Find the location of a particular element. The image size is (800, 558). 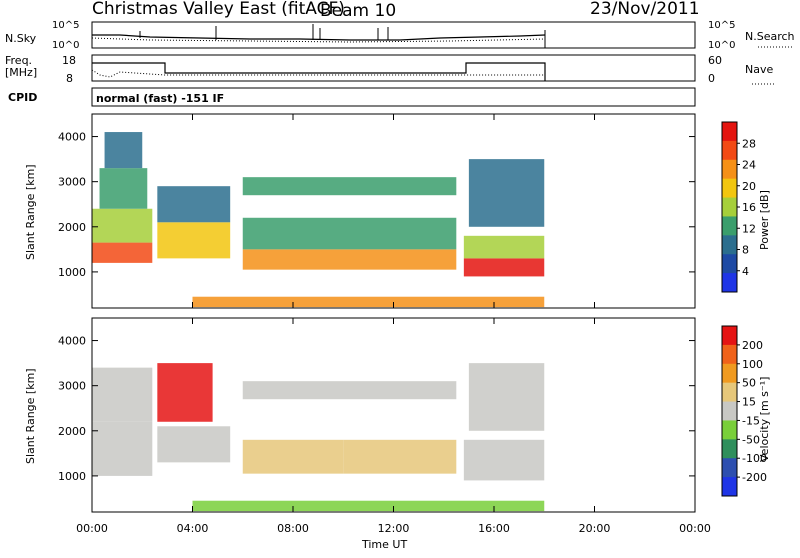

x-tick-label: 04:00 is located at coordinates (193, 528).